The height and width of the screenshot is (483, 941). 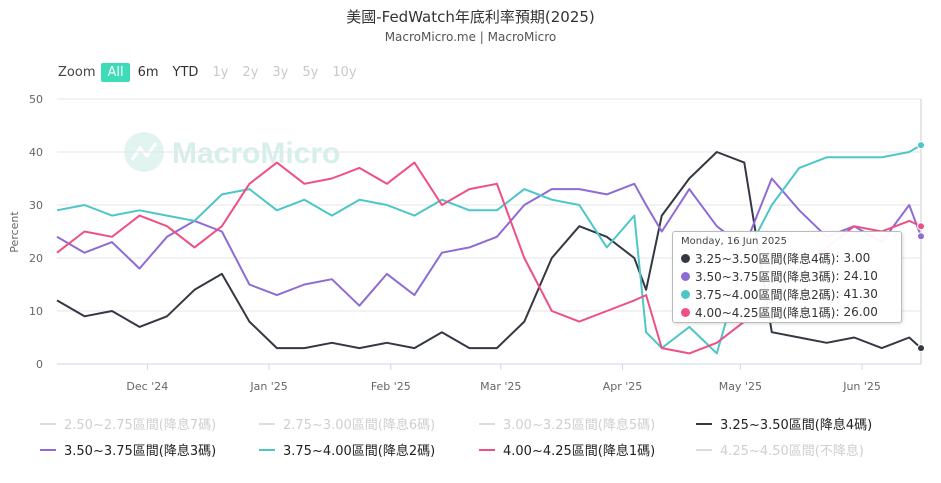 I want to click on tooltip-series-label: 3.75~4.00區間(降息2碼), so click(x=765, y=294).